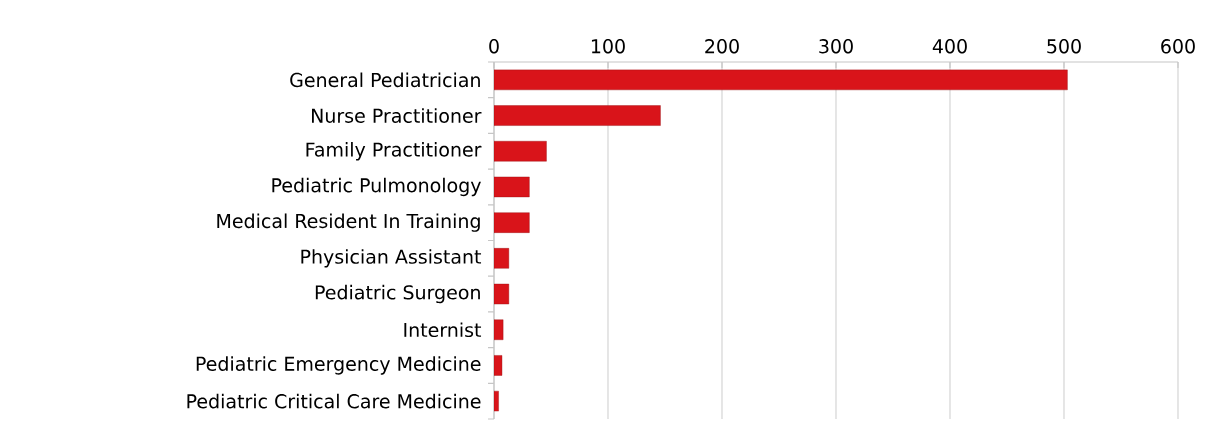  What do you see at coordinates (608, 46) in the screenshot?
I see `x-tick-label: 100` at bounding box center [608, 46].